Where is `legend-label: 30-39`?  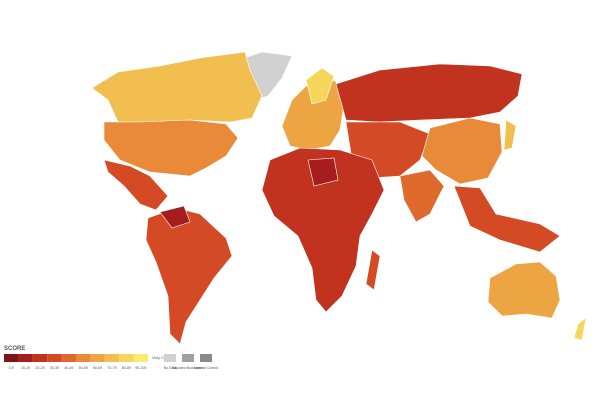
legend-label: 30-39 is located at coordinates (54, 368).